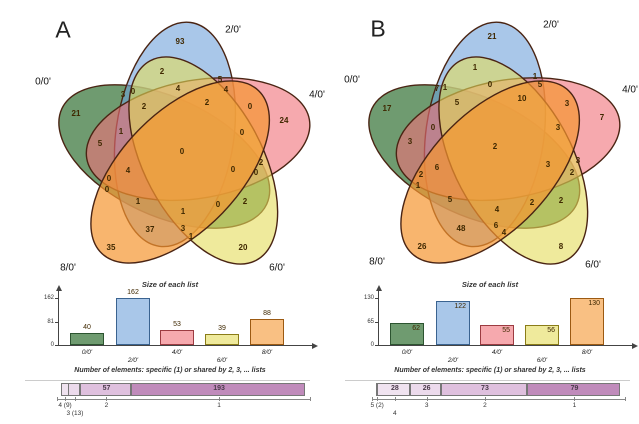 This screenshot has height=424, width=639. Describe the element at coordinates (416, 328) in the screenshot. I see `bar-value-label: 62` at that location.